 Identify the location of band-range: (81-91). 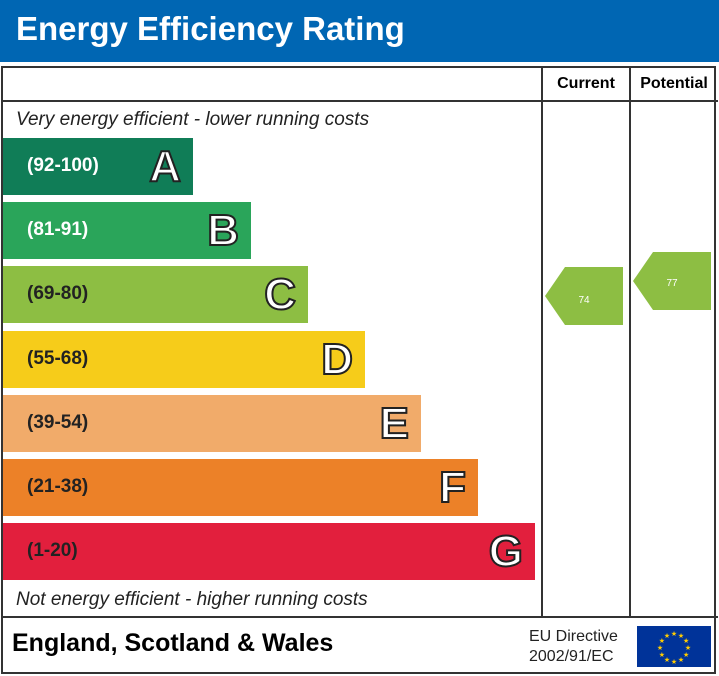
(58, 230).